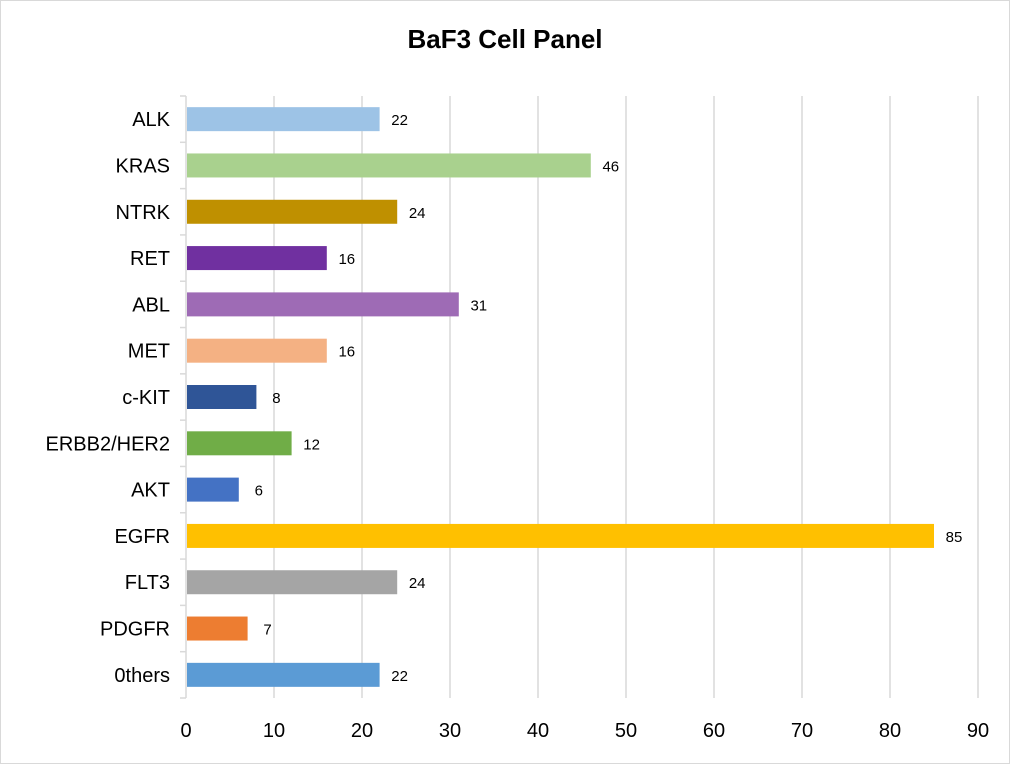  Describe the element at coordinates (505, 39) in the screenshot. I see `chart-title: BaF3 Cell Panel` at that location.